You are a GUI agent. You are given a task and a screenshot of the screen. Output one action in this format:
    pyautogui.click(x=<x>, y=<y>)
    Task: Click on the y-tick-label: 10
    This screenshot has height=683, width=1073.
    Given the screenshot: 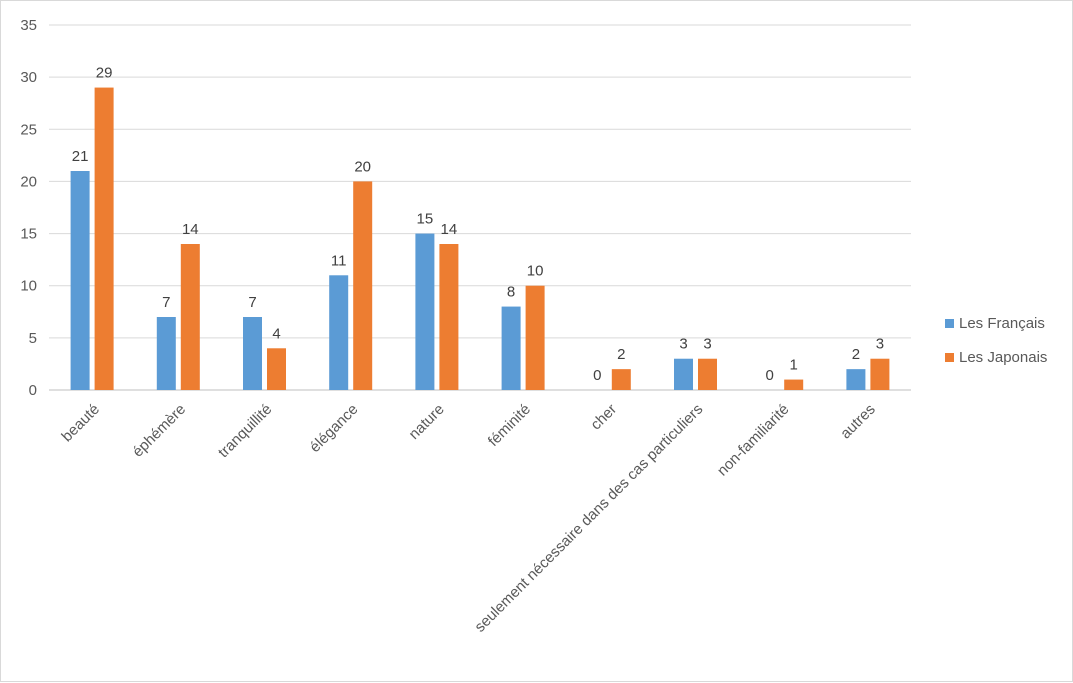 What is the action you would take?
    pyautogui.click(x=28, y=286)
    